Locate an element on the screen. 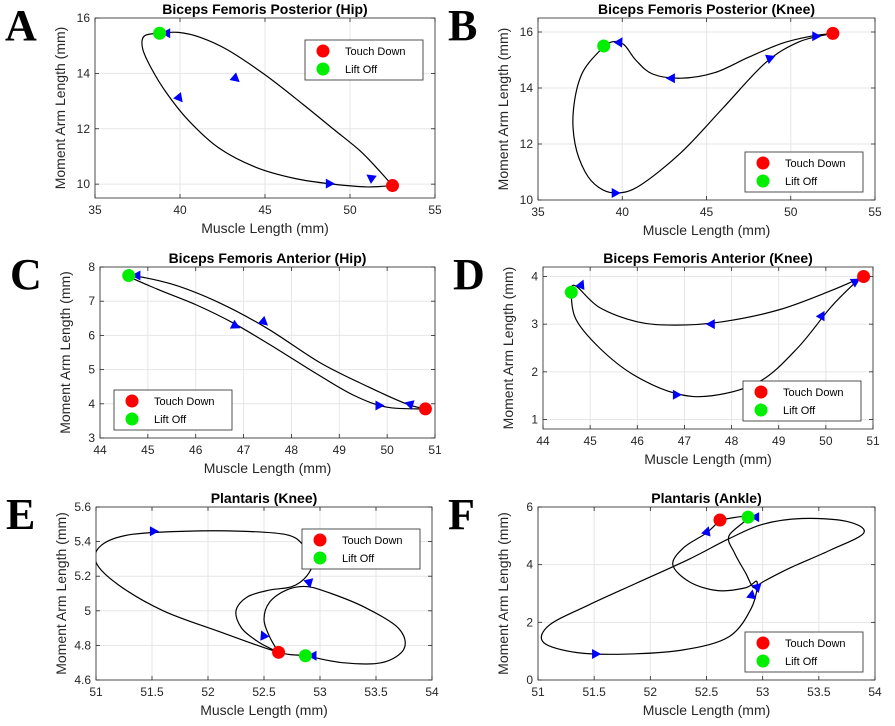 Image resolution: width=895 pixels, height=726 pixels. x-tick-label: 48 is located at coordinates (732, 441).